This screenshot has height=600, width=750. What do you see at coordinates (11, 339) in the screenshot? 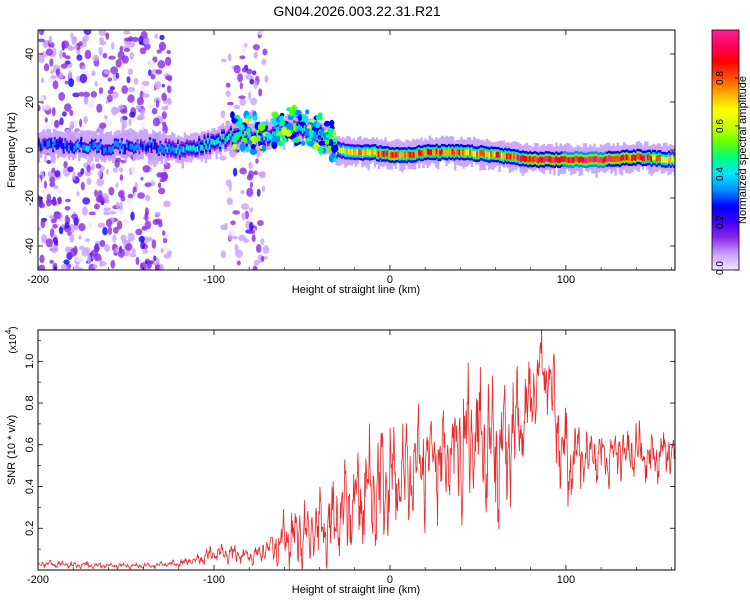
I see `snr-scale-label: (x104)` at bounding box center [11, 339].